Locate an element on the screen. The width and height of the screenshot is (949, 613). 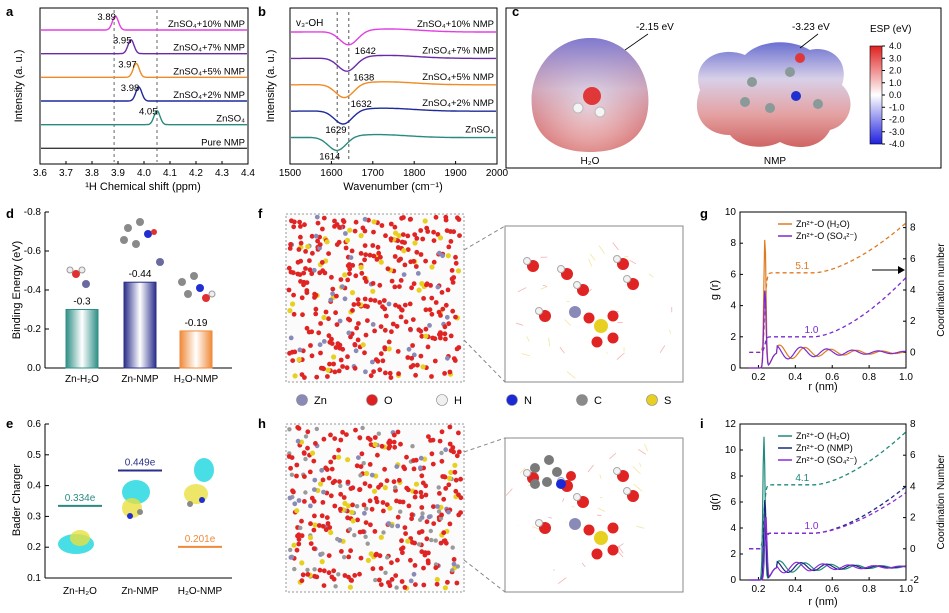
panel-i-cn-annotation: 1.0 is located at coordinates (812, 526).